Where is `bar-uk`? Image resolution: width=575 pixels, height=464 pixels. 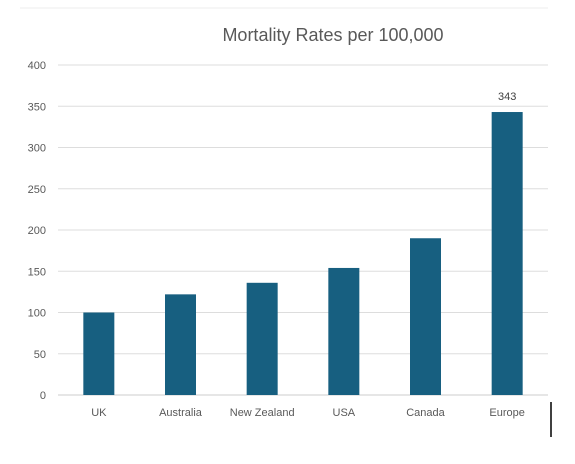 bar-uk is located at coordinates (99, 353).